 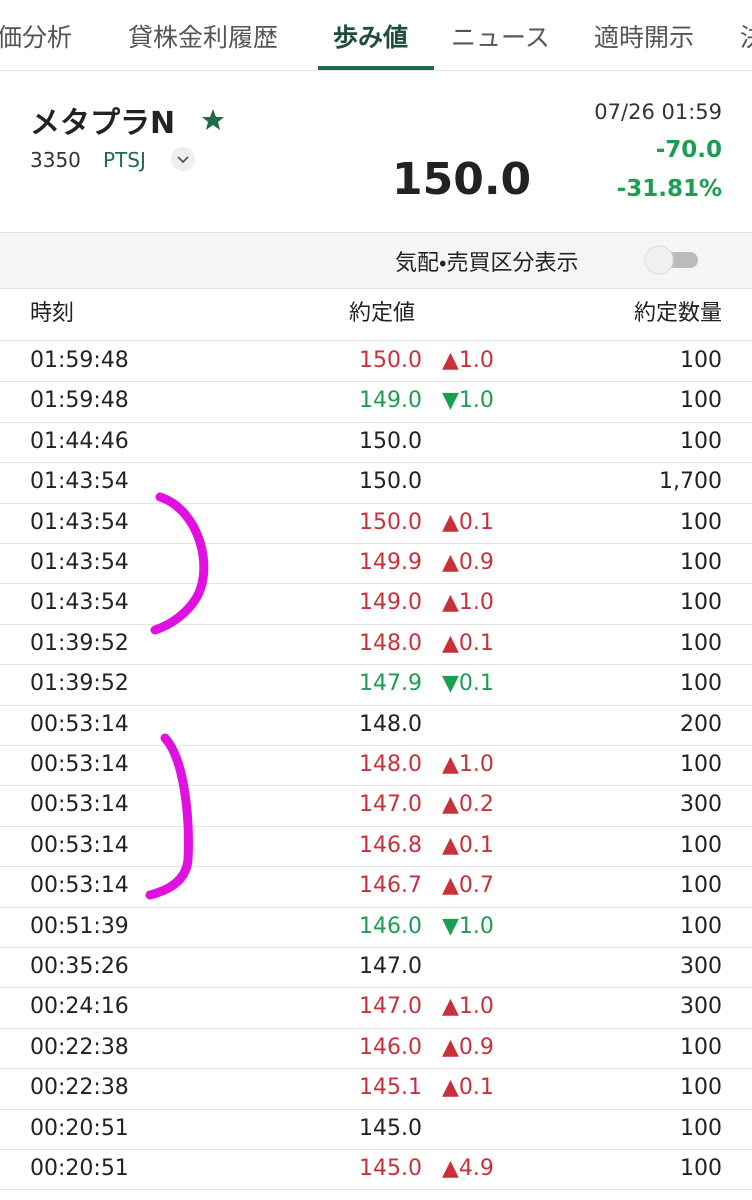 What do you see at coordinates (487, 263) in the screenshot?
I see `toggle-label: 気配・売買区分表示` at bounding box center [487, 263].